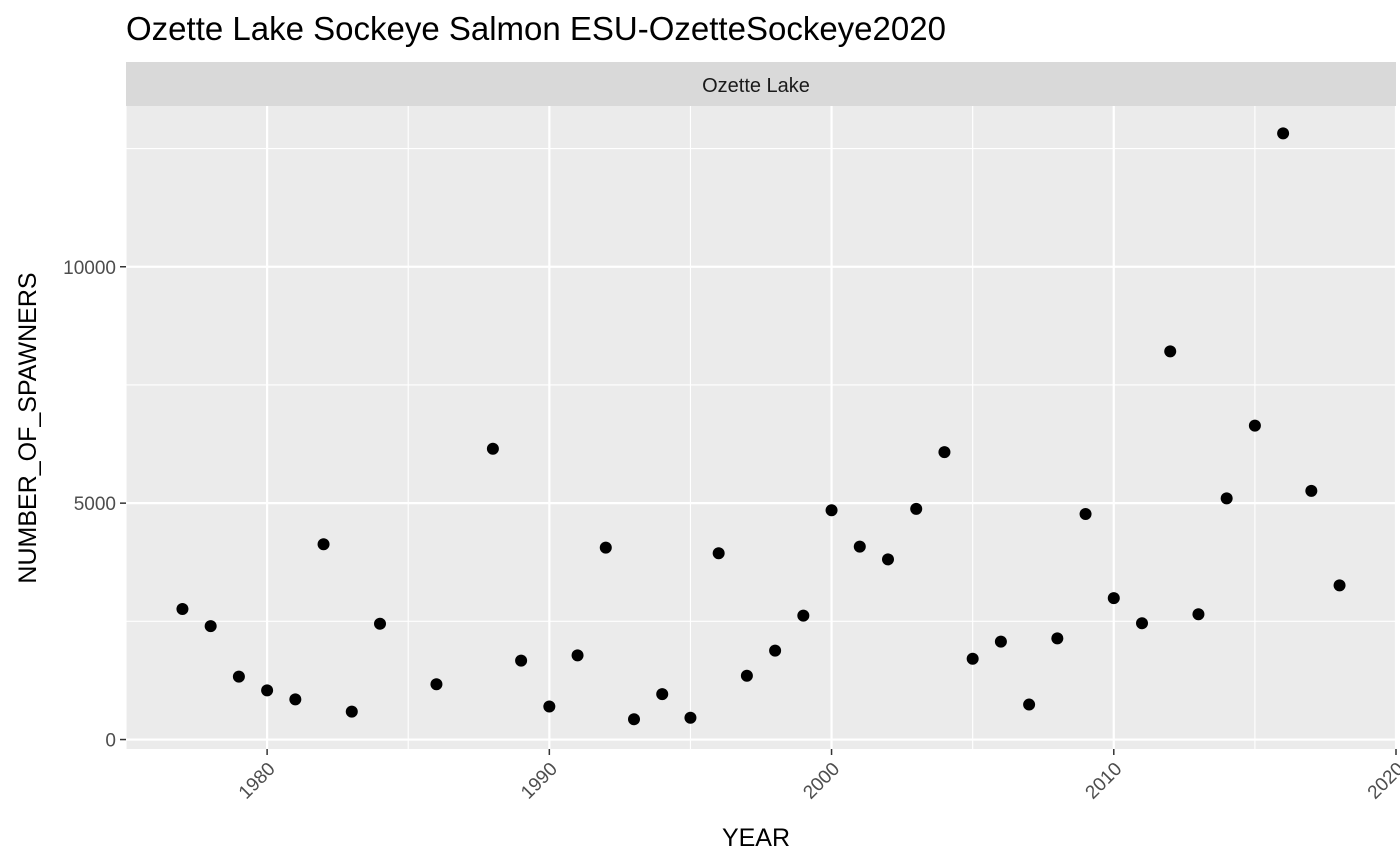  I want to click on y-tick-label: 5000, so click(95, 504).